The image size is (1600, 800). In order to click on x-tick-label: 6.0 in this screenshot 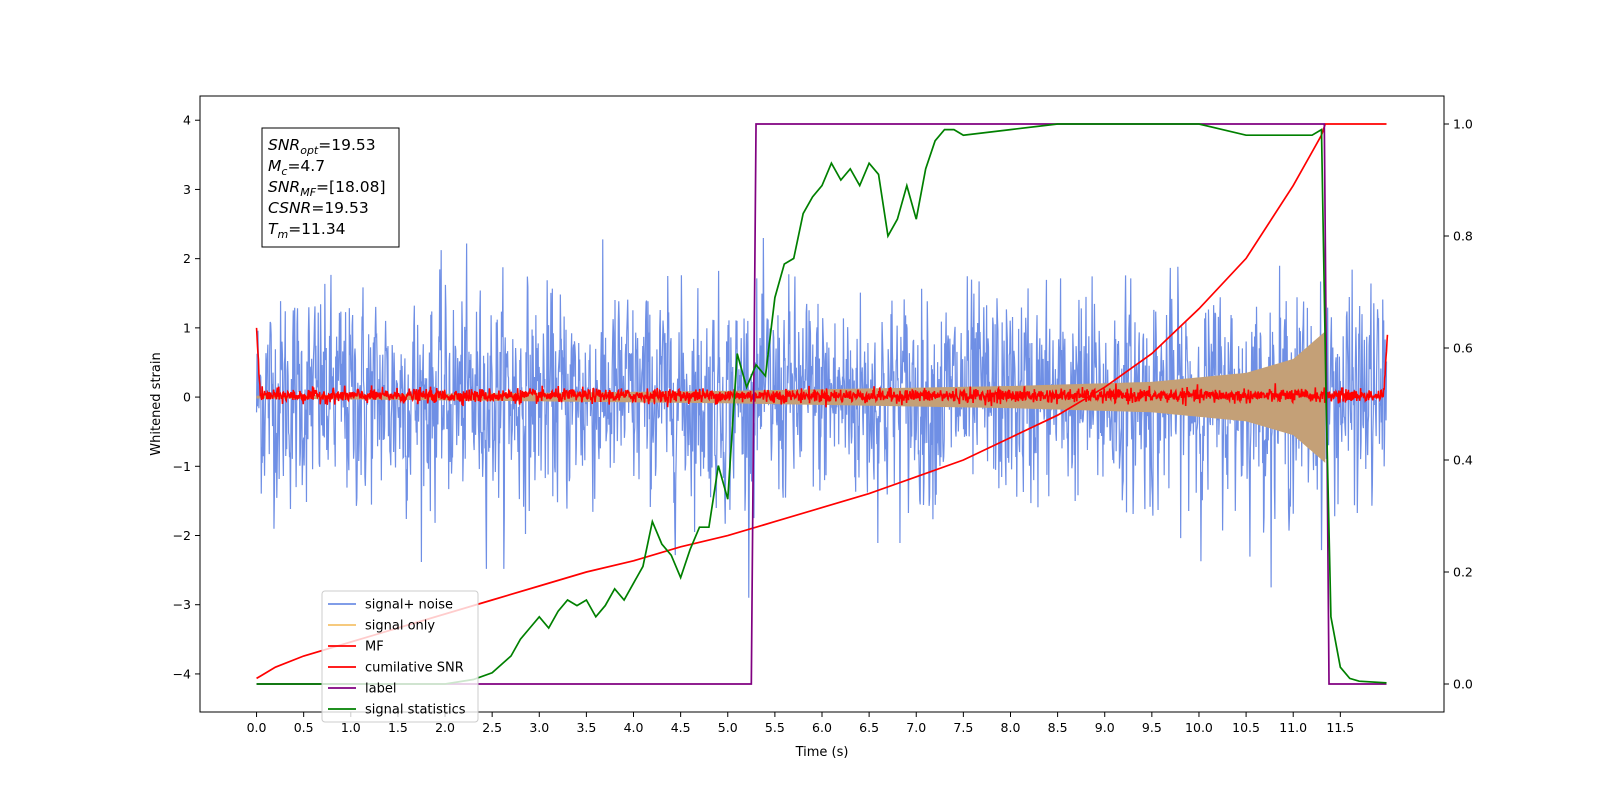, I will do `click(822, 727)`.